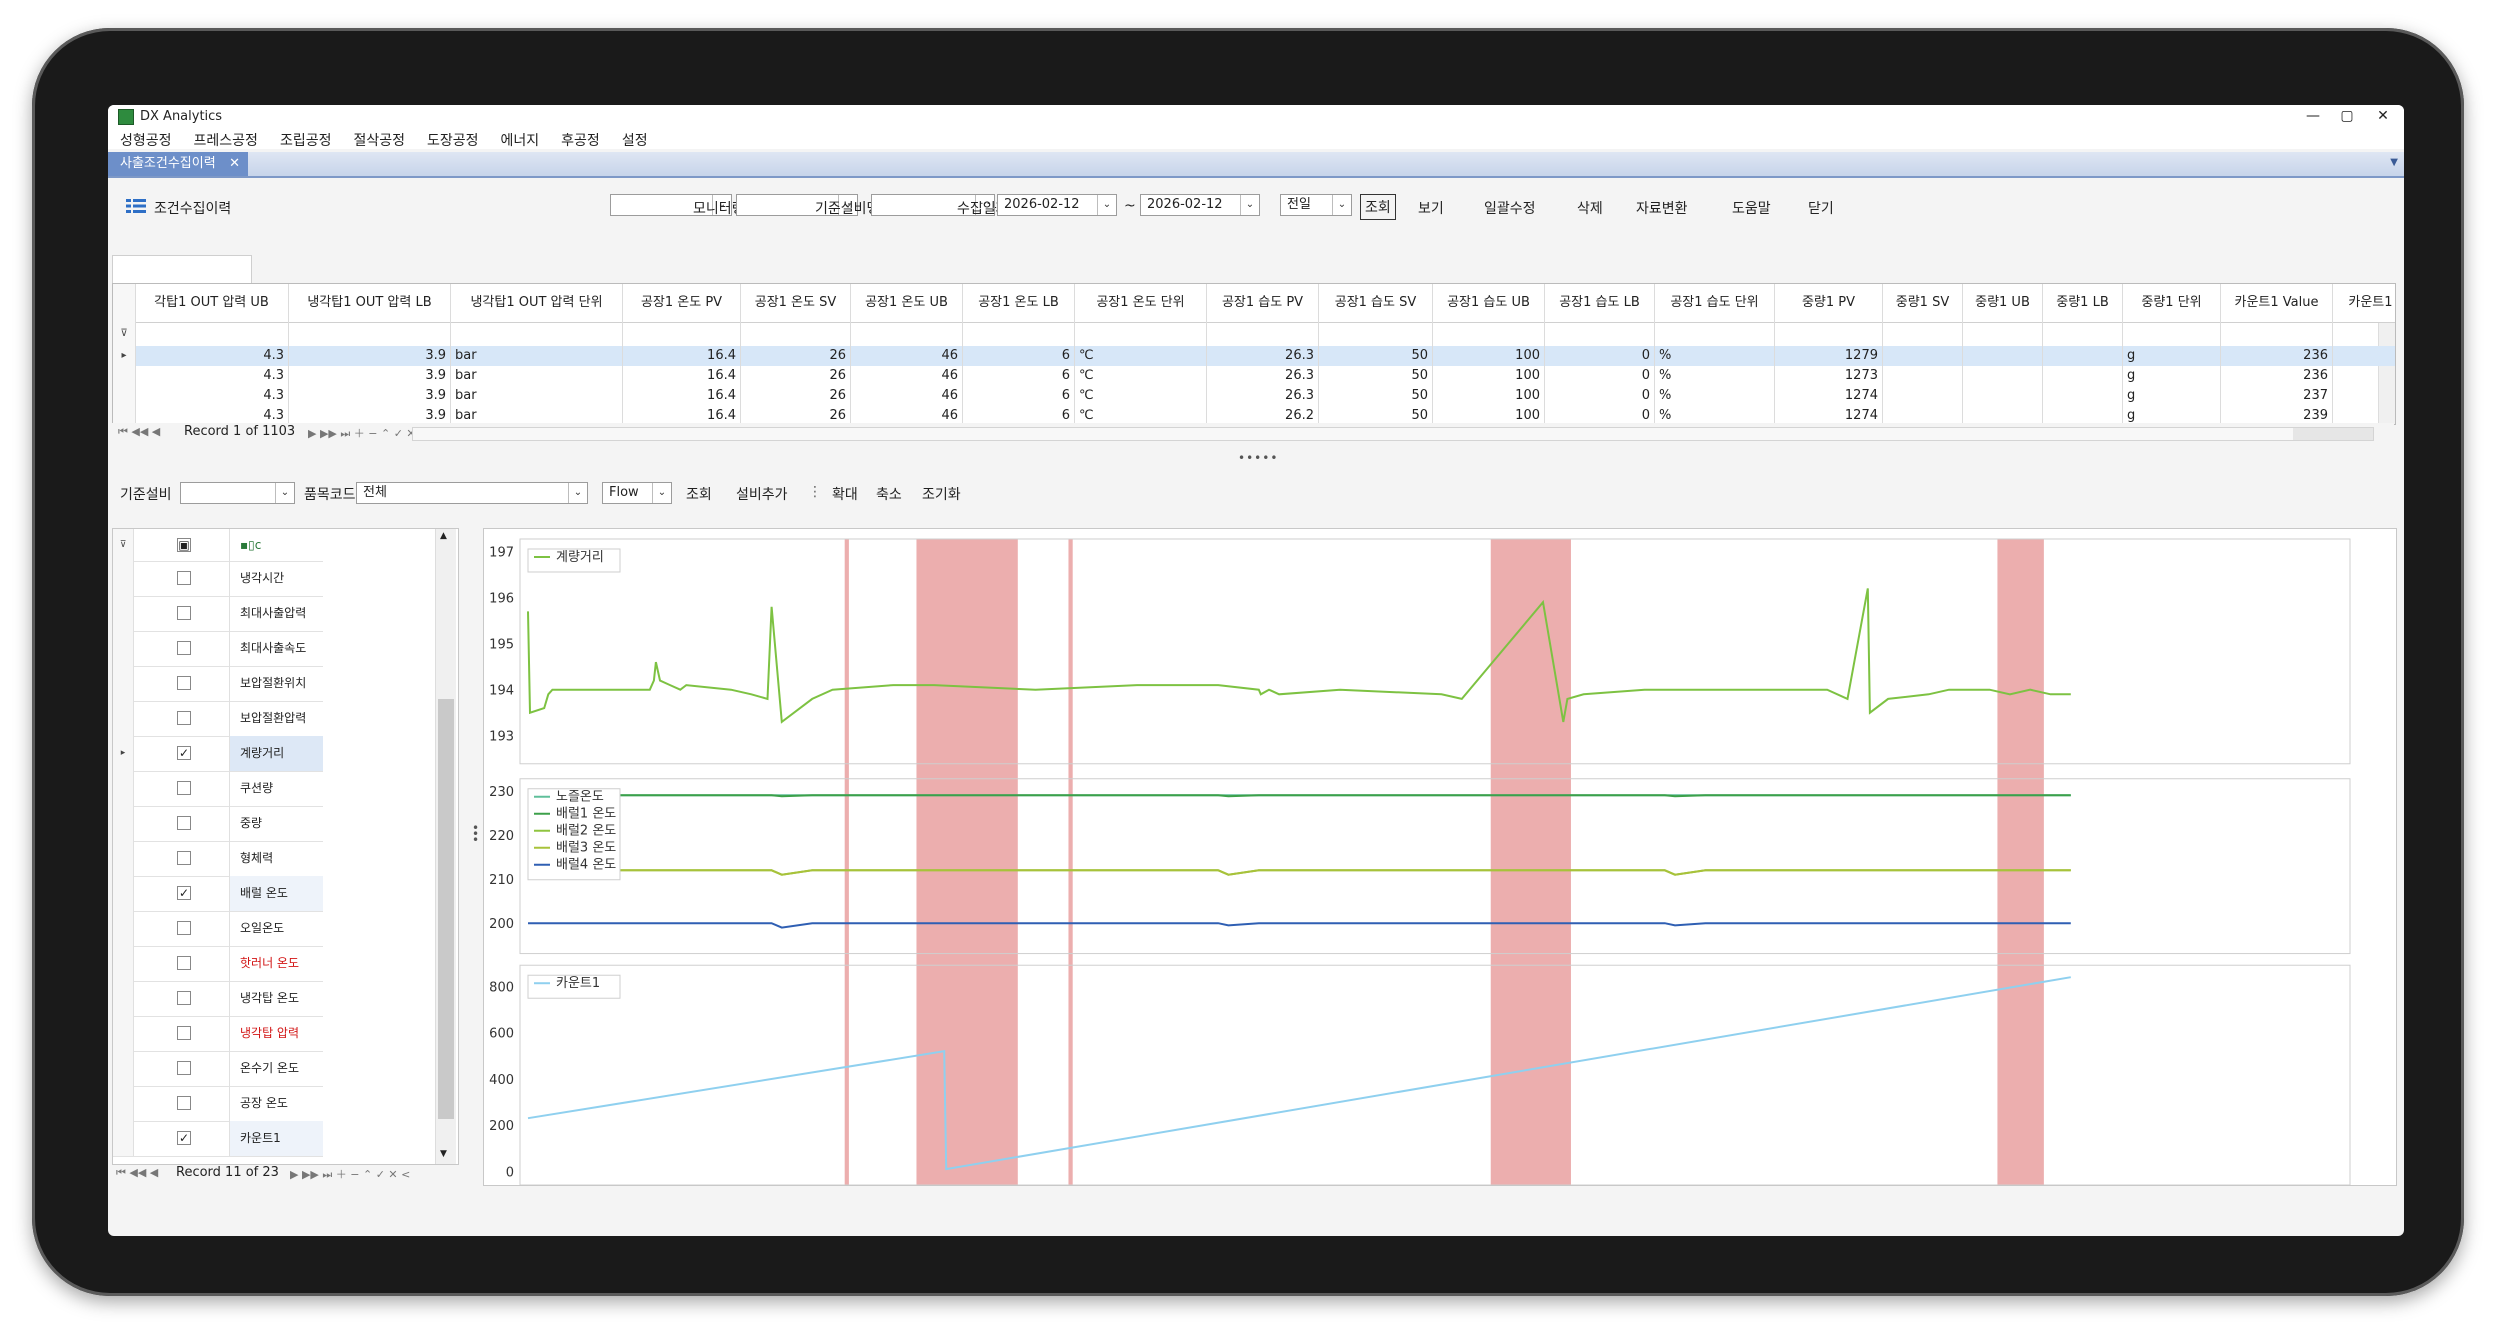  Describe the element at coordinates (1662, 209) in the screenshot. I see `data-convert-button: 자료변환` at that location.